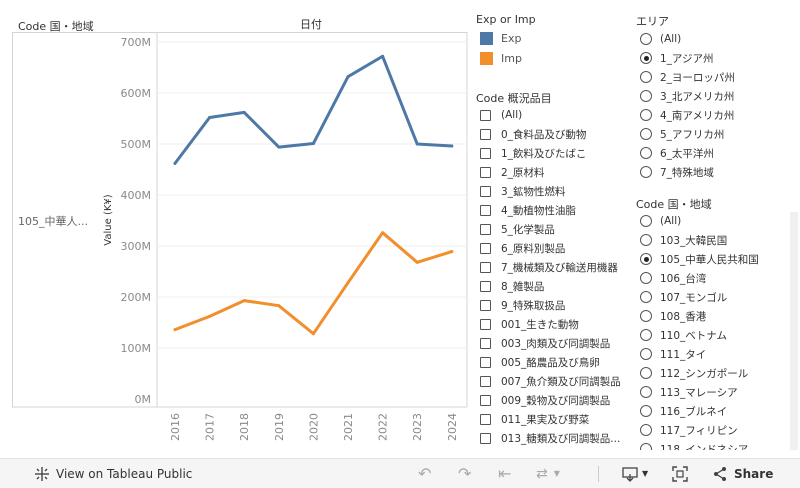 This screenshot has width=800, height=488. I want to click on goods-filter-item: 1_飲料及びたばこ, so click(533, 153).